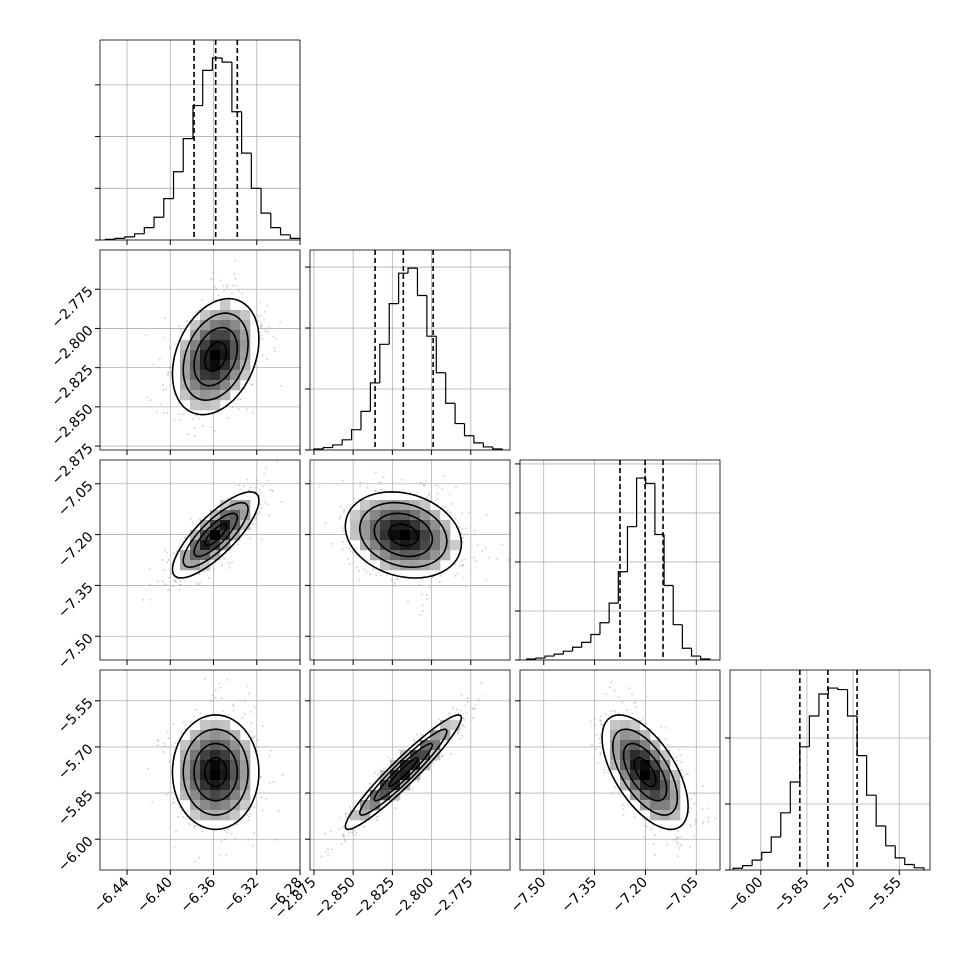  I want to click on x-tick-label: −2.775, so click(452, 898).